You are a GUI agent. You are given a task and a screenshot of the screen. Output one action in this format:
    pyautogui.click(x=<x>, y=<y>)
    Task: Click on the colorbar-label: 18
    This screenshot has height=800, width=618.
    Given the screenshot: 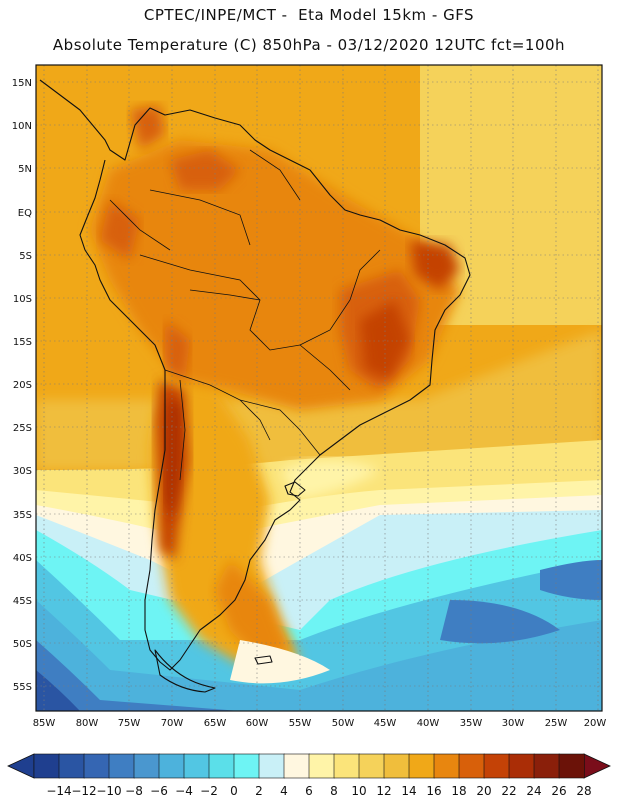 What is the action you would take?
    pyautogui.click(x=458, y=791)
    